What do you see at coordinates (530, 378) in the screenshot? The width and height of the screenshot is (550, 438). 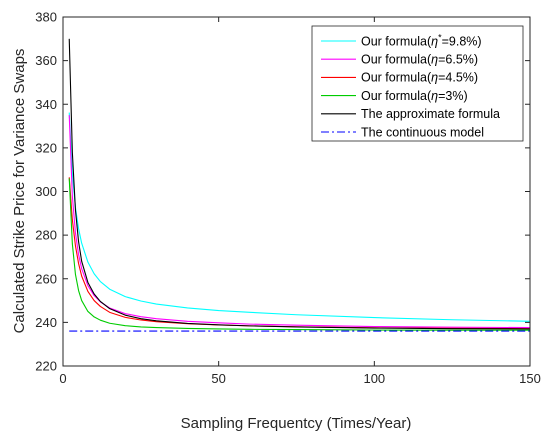 I see `x-tick-label: 150` at bounding box center [530, 378].